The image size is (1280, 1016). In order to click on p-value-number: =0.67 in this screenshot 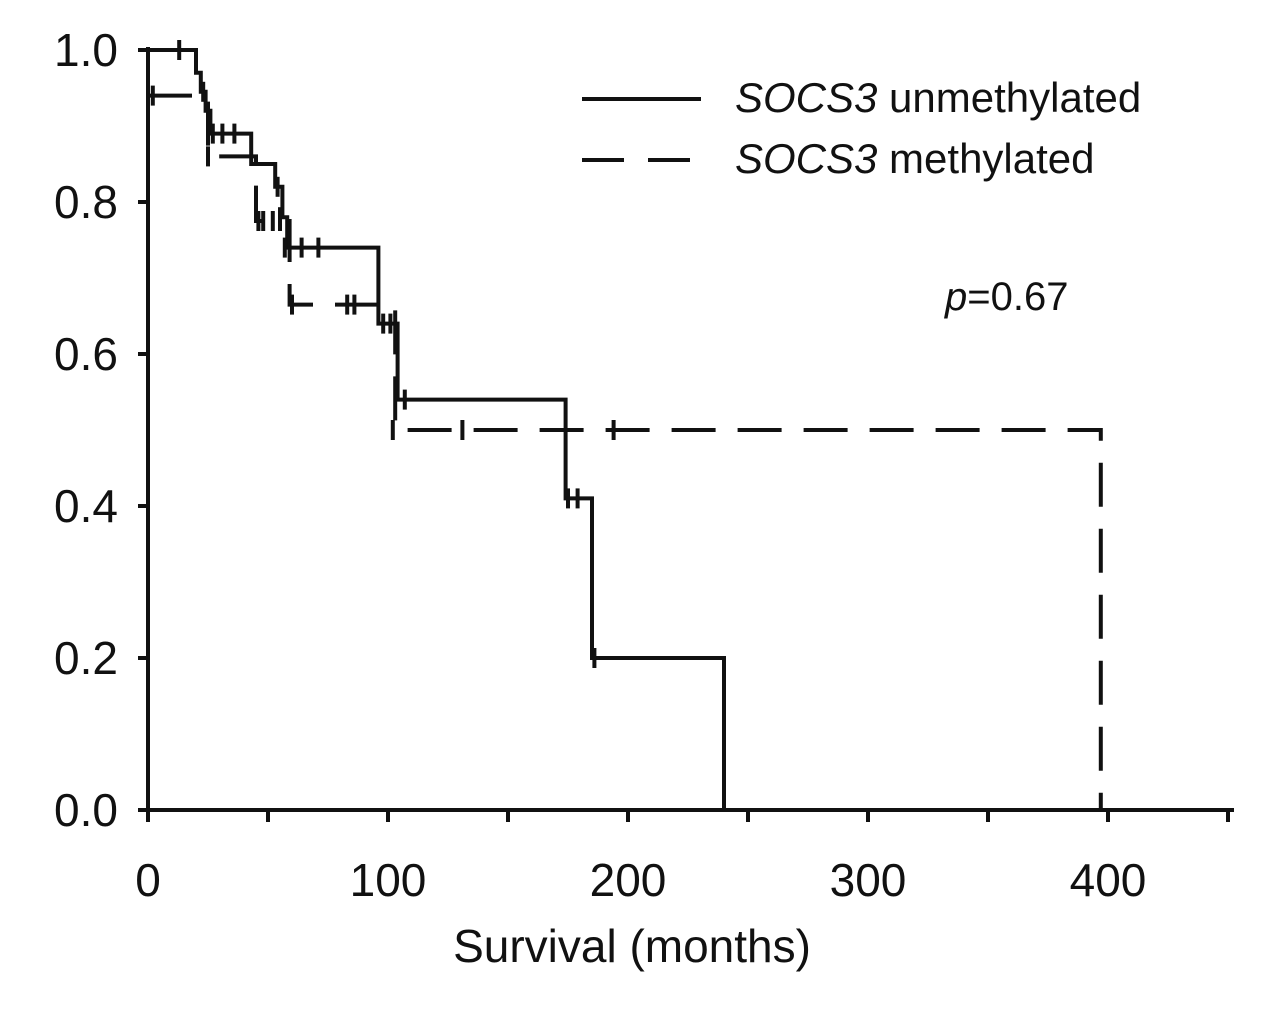, I will do `click(1017, 297)`.